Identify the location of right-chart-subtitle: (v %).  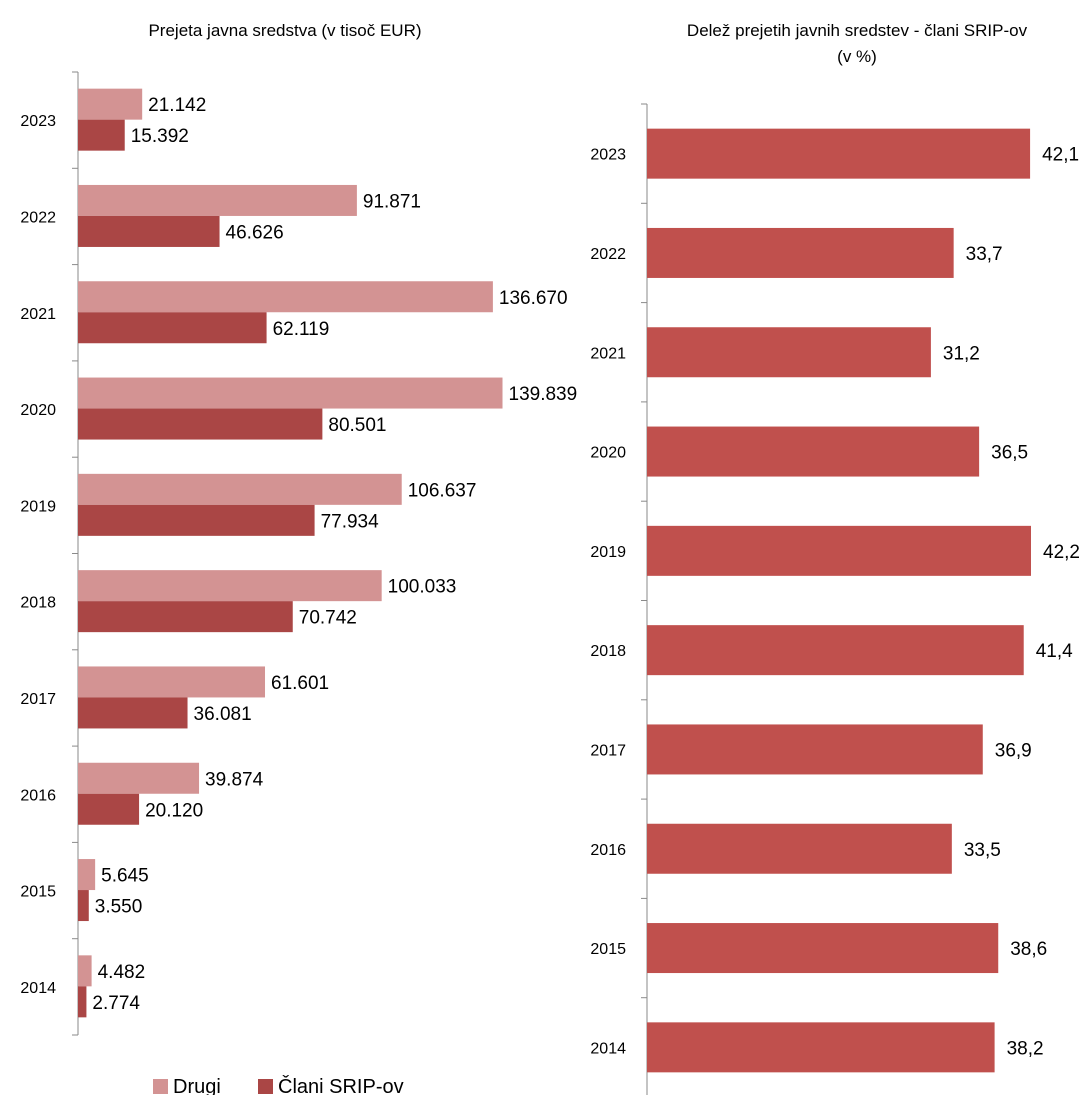
(857, 56).